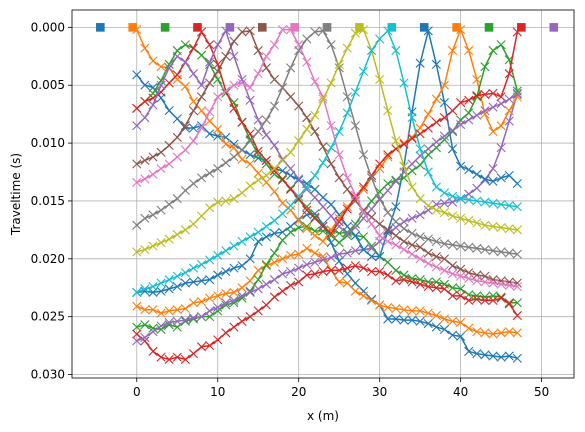 The image size is (585, 432). I want to click on y-axis-label: Traveltime (s), so click(16, 194).